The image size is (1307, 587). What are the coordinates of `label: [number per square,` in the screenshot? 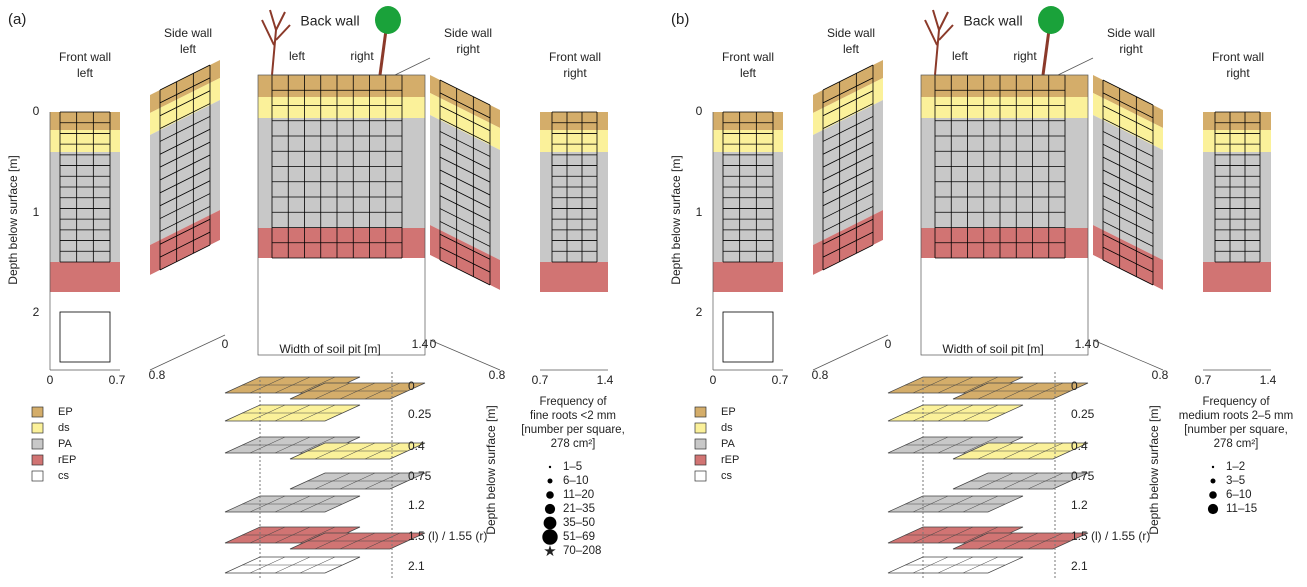 It's located at (1236, 430).